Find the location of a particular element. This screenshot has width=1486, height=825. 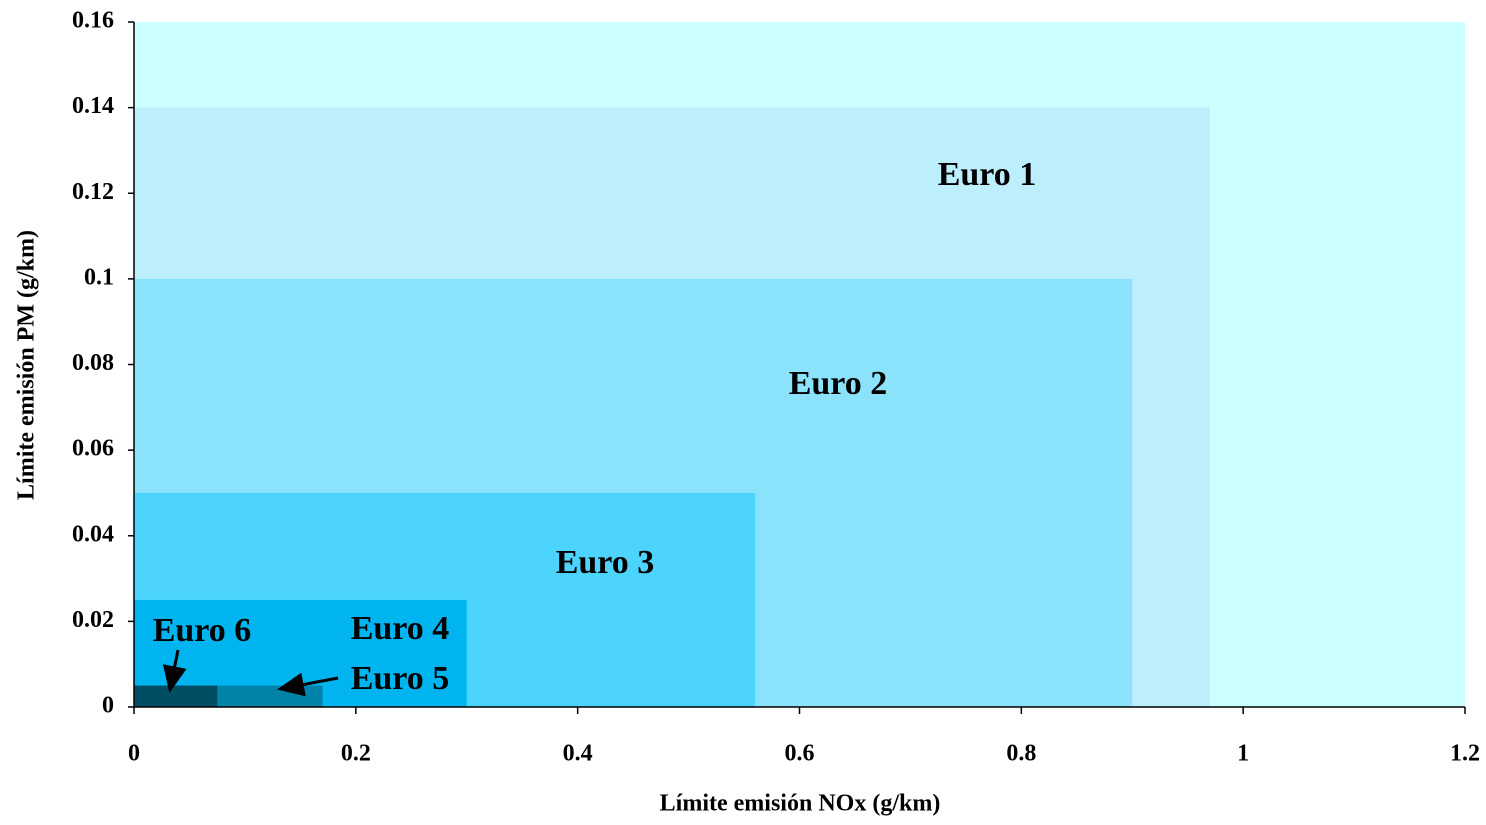

rect-label: Euro 1 is located at coordinates (987, 174).